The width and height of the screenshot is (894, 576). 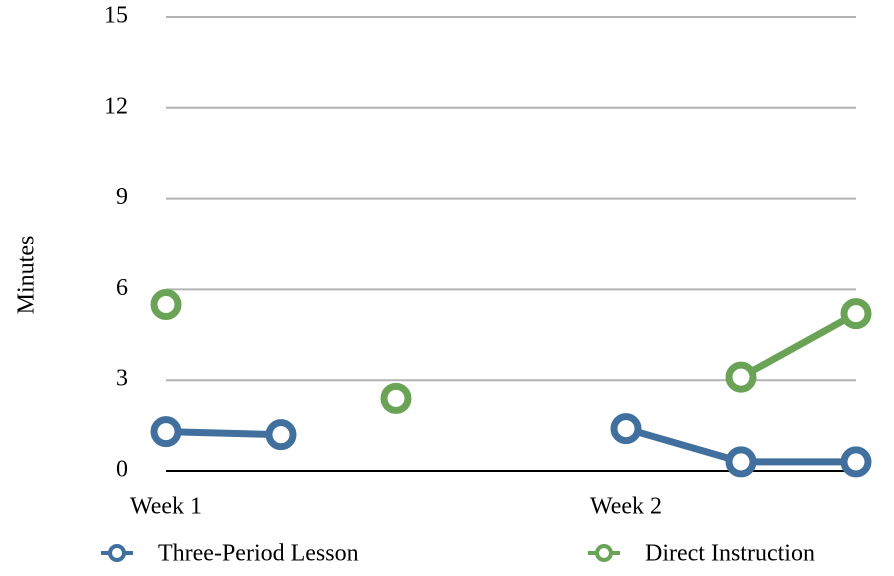 I want to click on legend-label: Three-Period Lesson, so click(x=258, y=554).